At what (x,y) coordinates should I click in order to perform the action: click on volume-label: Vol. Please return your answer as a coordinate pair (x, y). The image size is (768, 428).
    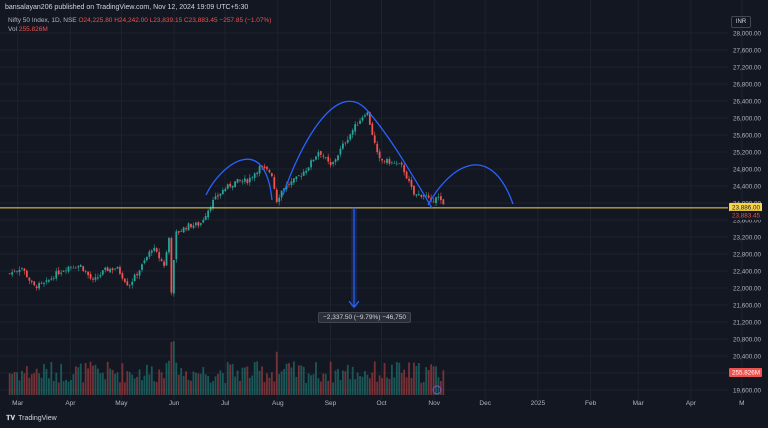
    Looking at the image, I should click on (13, 29).